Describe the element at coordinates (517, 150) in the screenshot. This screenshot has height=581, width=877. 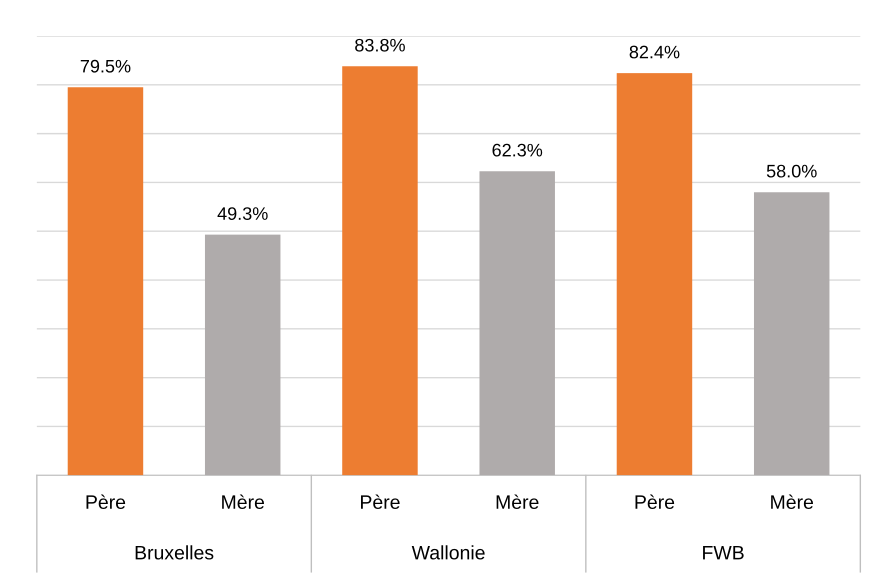
I see `data-label: 62.3%` at that location.